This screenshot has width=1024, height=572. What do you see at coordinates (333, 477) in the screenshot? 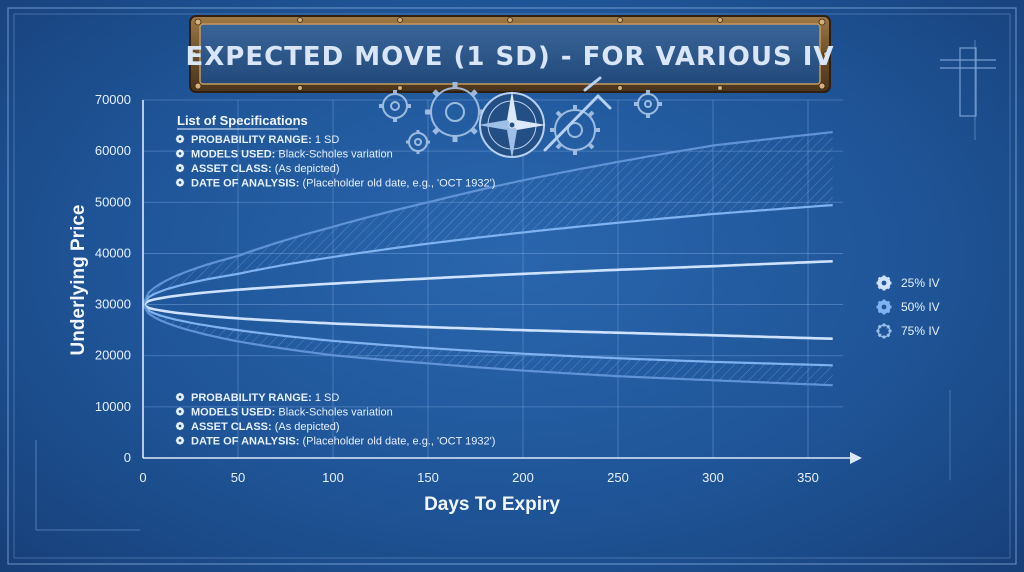
I see `x-tick-label: 100` at bounding box center [333, 477].